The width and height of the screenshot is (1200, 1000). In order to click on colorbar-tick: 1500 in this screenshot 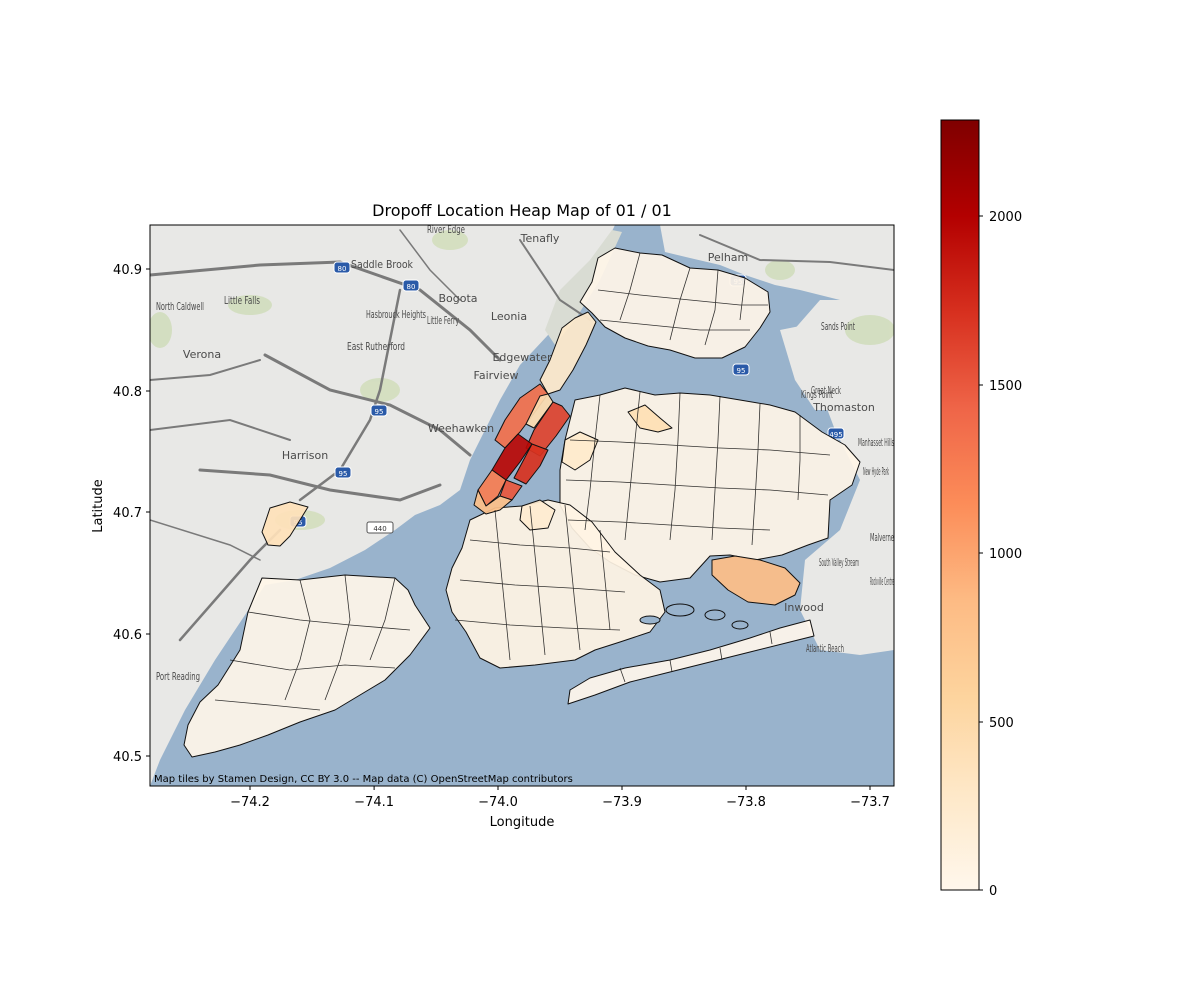, I will do `click(1000, 386)`.